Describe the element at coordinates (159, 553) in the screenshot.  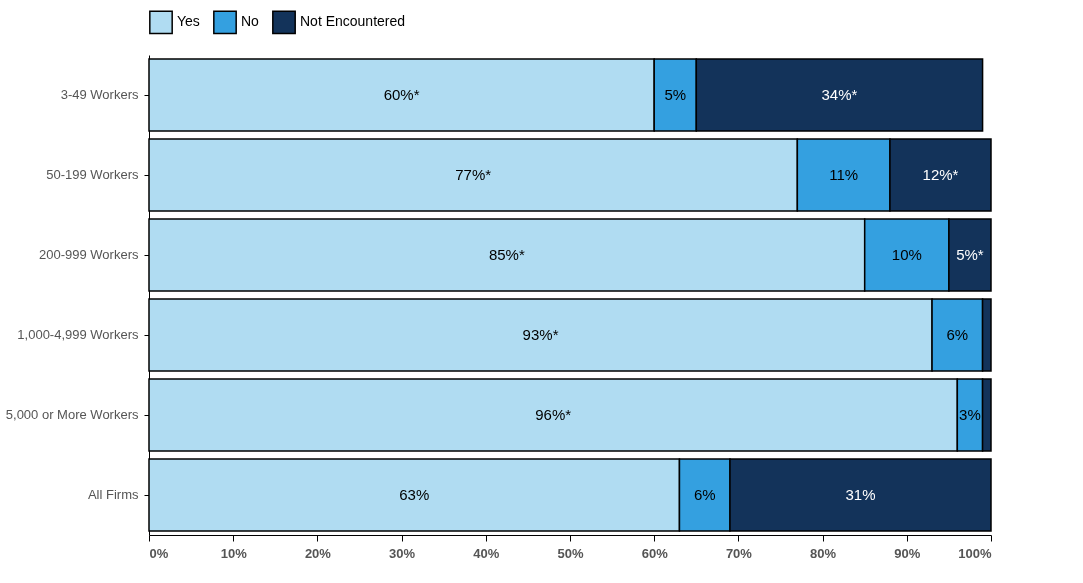
I see `x-tick-label: 0%` at that location.